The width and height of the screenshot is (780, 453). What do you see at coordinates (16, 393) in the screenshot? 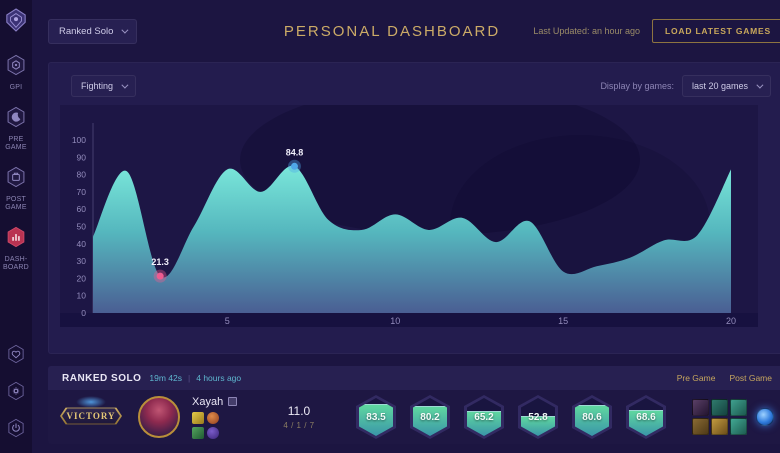
I see `settings-gear-icon` at bounding box center [16, 393].